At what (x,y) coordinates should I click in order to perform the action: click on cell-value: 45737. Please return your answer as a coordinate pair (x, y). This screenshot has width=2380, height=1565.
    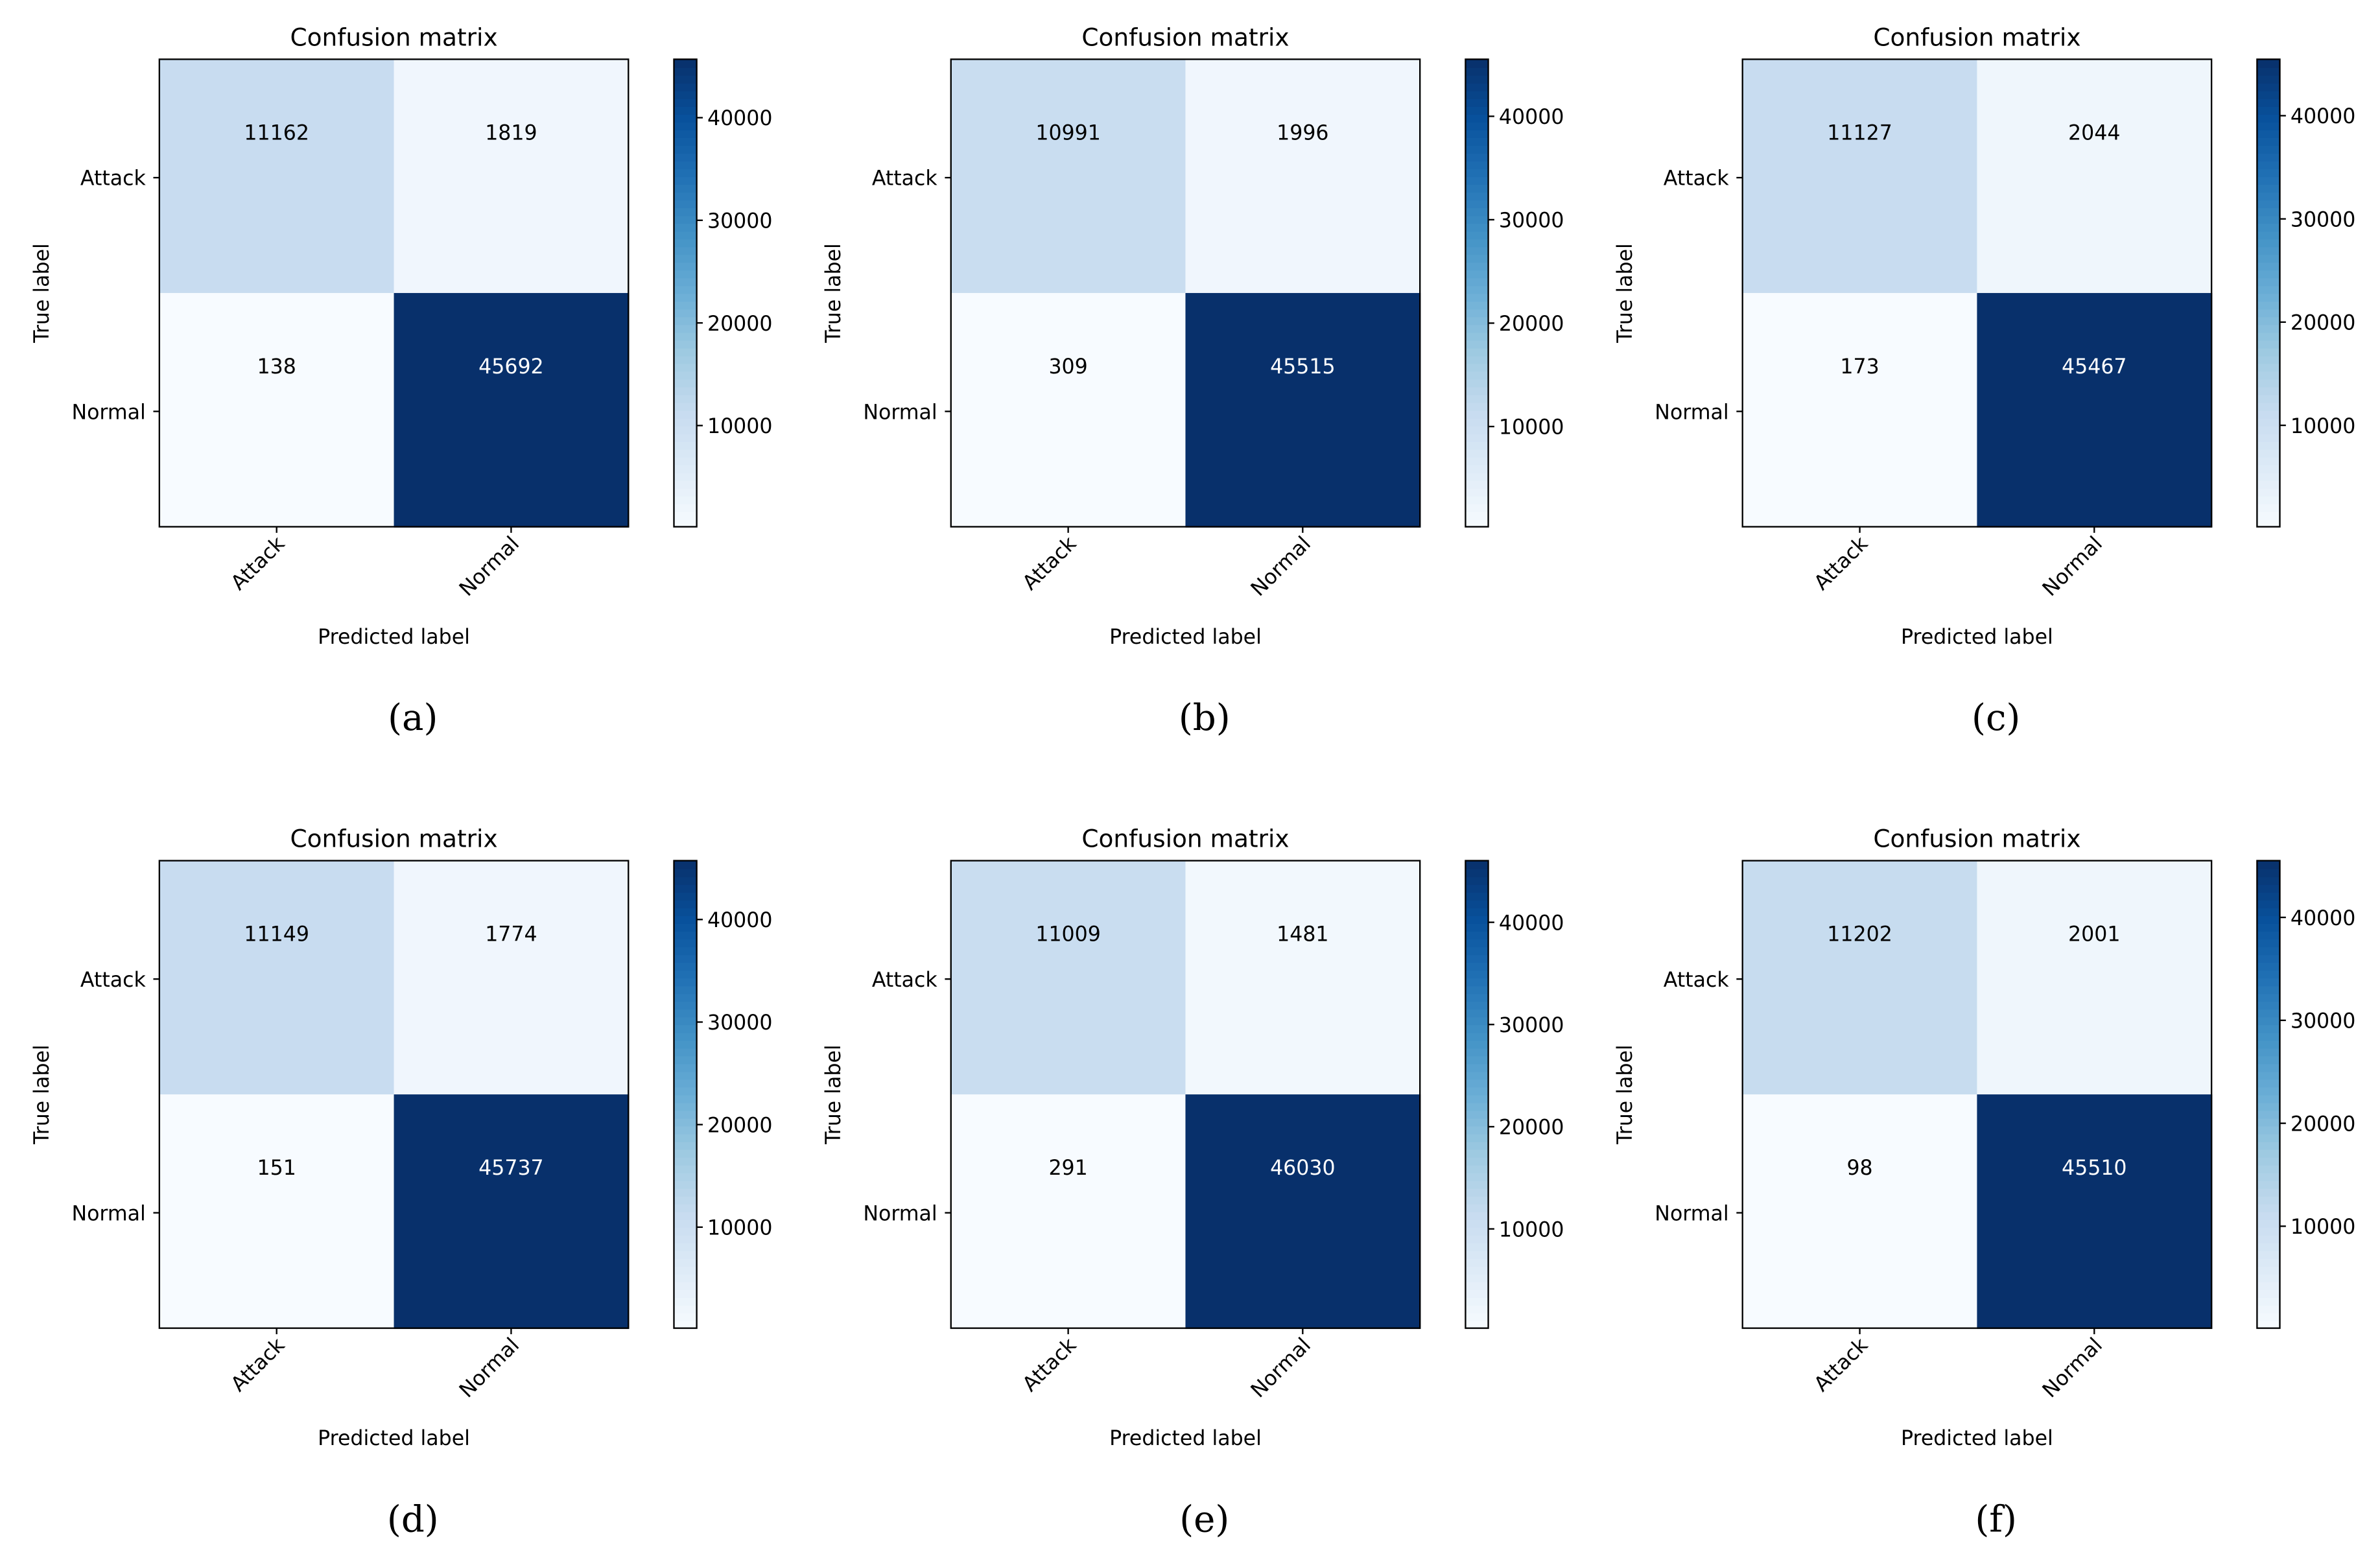
    Looking at the image, I should click on (511, 1168).